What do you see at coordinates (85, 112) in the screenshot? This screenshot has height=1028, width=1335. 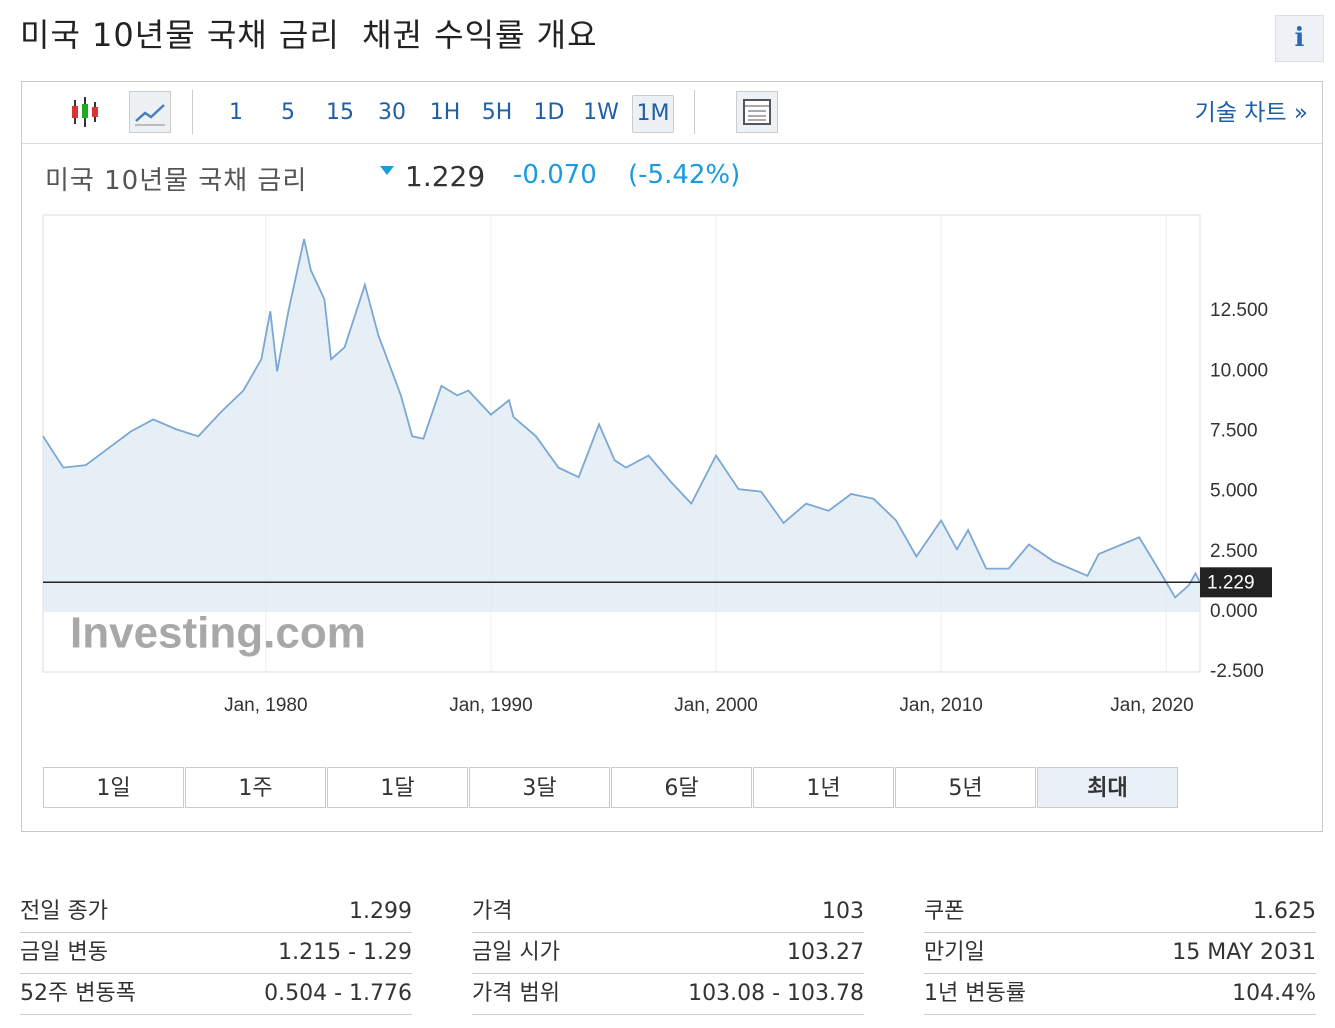 I see `candle-icon` at bounding box center [85, 112].